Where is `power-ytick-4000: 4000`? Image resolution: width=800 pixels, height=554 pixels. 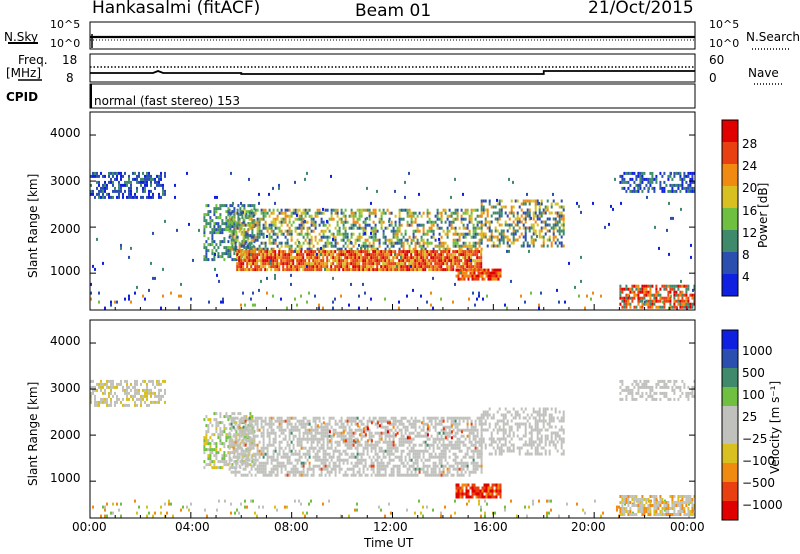
power-ytick-4000: 4000 is located at coordinates (65, 133).